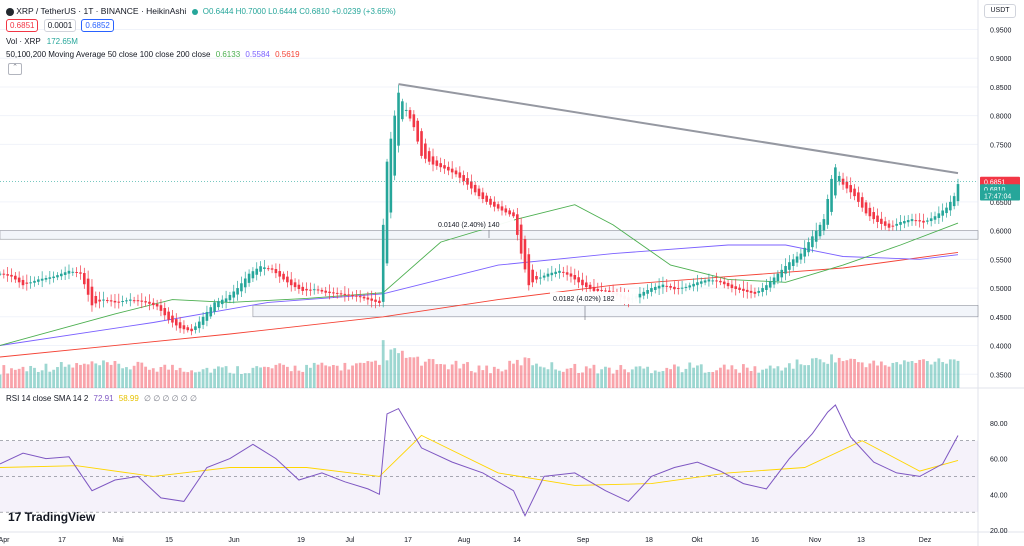 Image resolution: width=1024 pixels, height=546 pixels. Describe the element at coordinates (1000, 11) in the screenshot. I see `currency-select: USDT` at that location.